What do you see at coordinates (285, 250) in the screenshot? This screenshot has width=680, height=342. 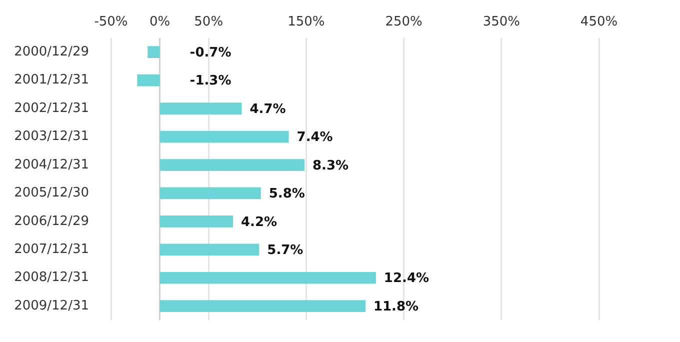 I see `data-label: 5.7%` at bounding box center [285, 250].